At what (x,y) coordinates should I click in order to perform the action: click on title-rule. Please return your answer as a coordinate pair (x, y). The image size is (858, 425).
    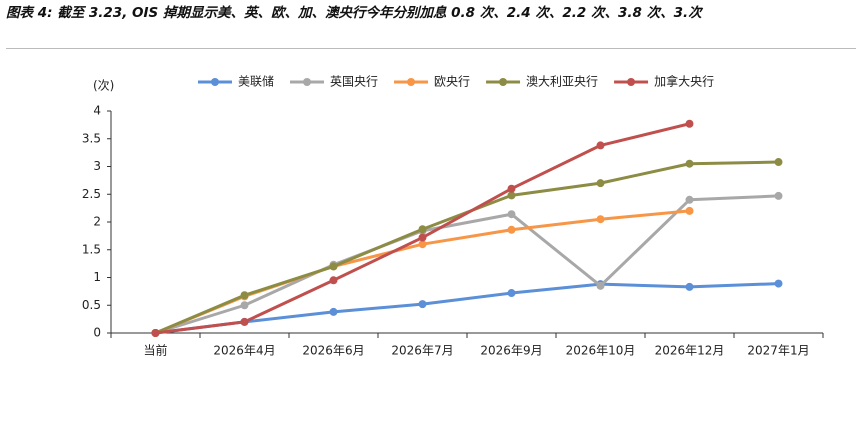
    Looking at the image, I should click on (431, 48).